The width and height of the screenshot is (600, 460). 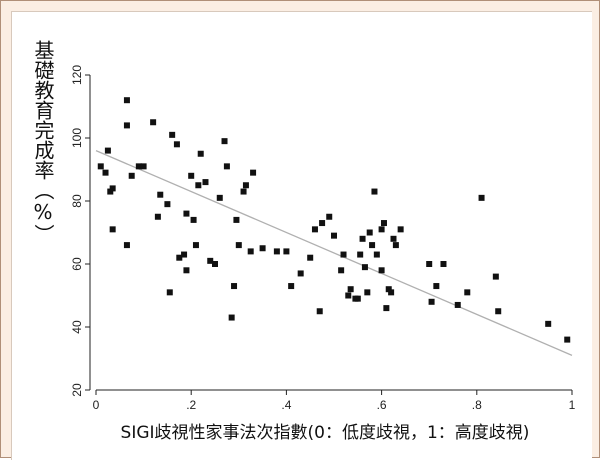 I want to click on x-axis-label: SIGI歧視性家事法次指數(0：低度歧視，1：高度歧視), so click(x=325, y=433).